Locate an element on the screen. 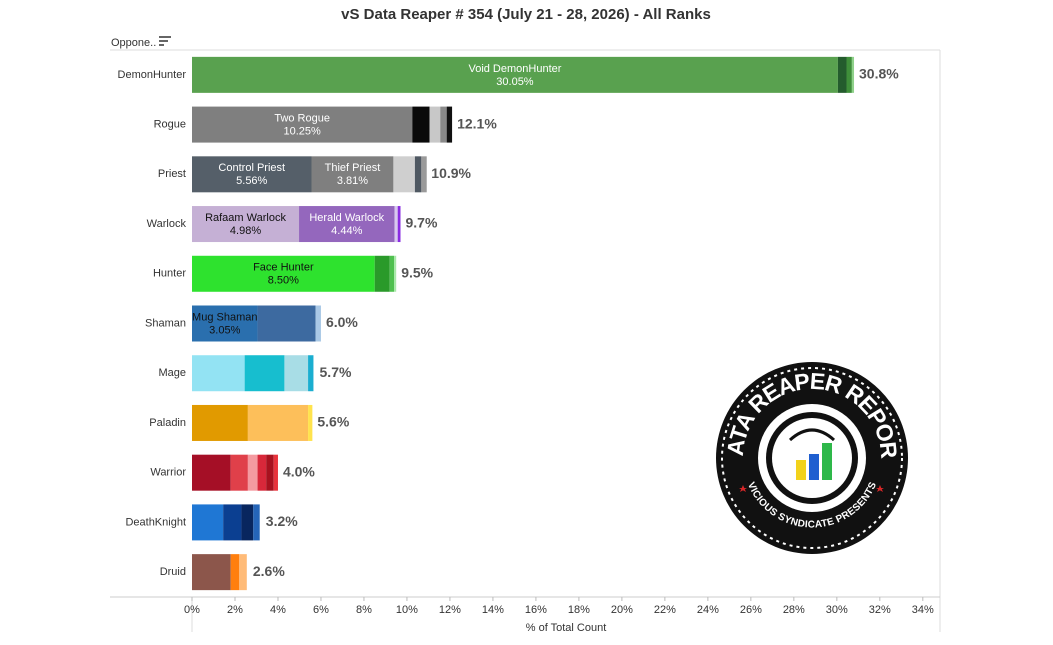  x-tick-label: 32% is located at coordinates (880, 610).